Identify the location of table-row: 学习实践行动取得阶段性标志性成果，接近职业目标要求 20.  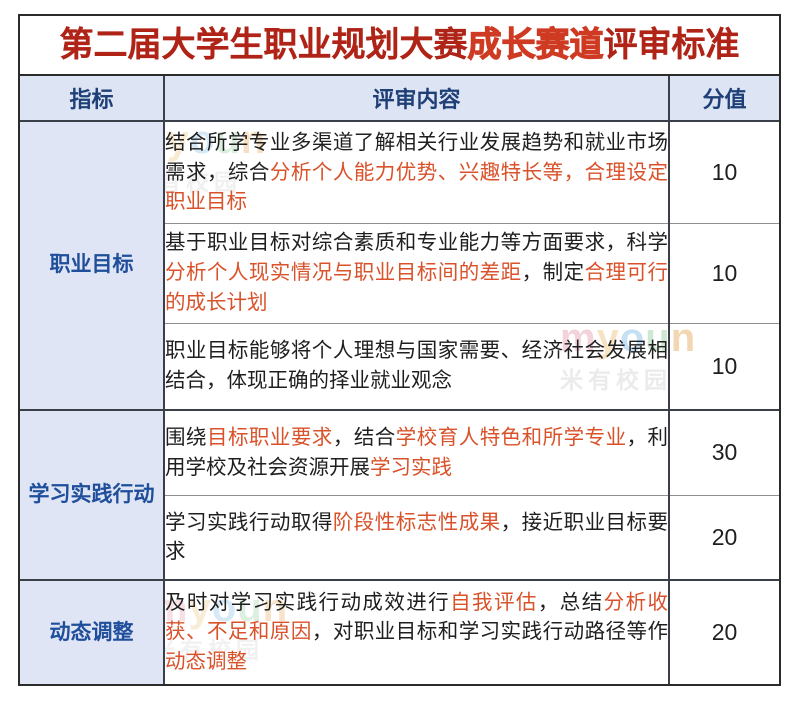
(400, 538).